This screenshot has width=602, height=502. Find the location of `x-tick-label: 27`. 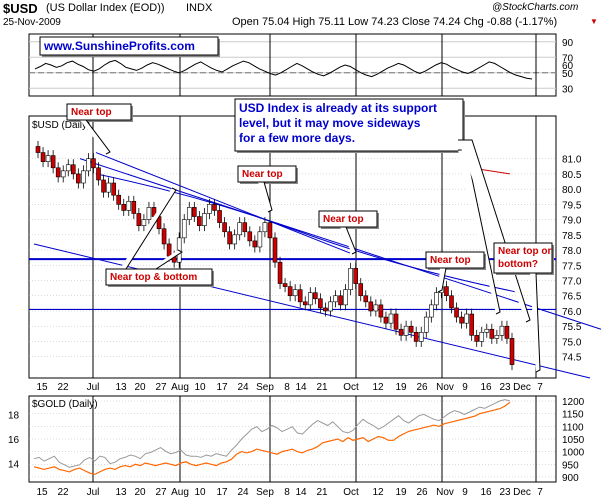

x-tick-label: 27 is located at coordinates (161, 387).